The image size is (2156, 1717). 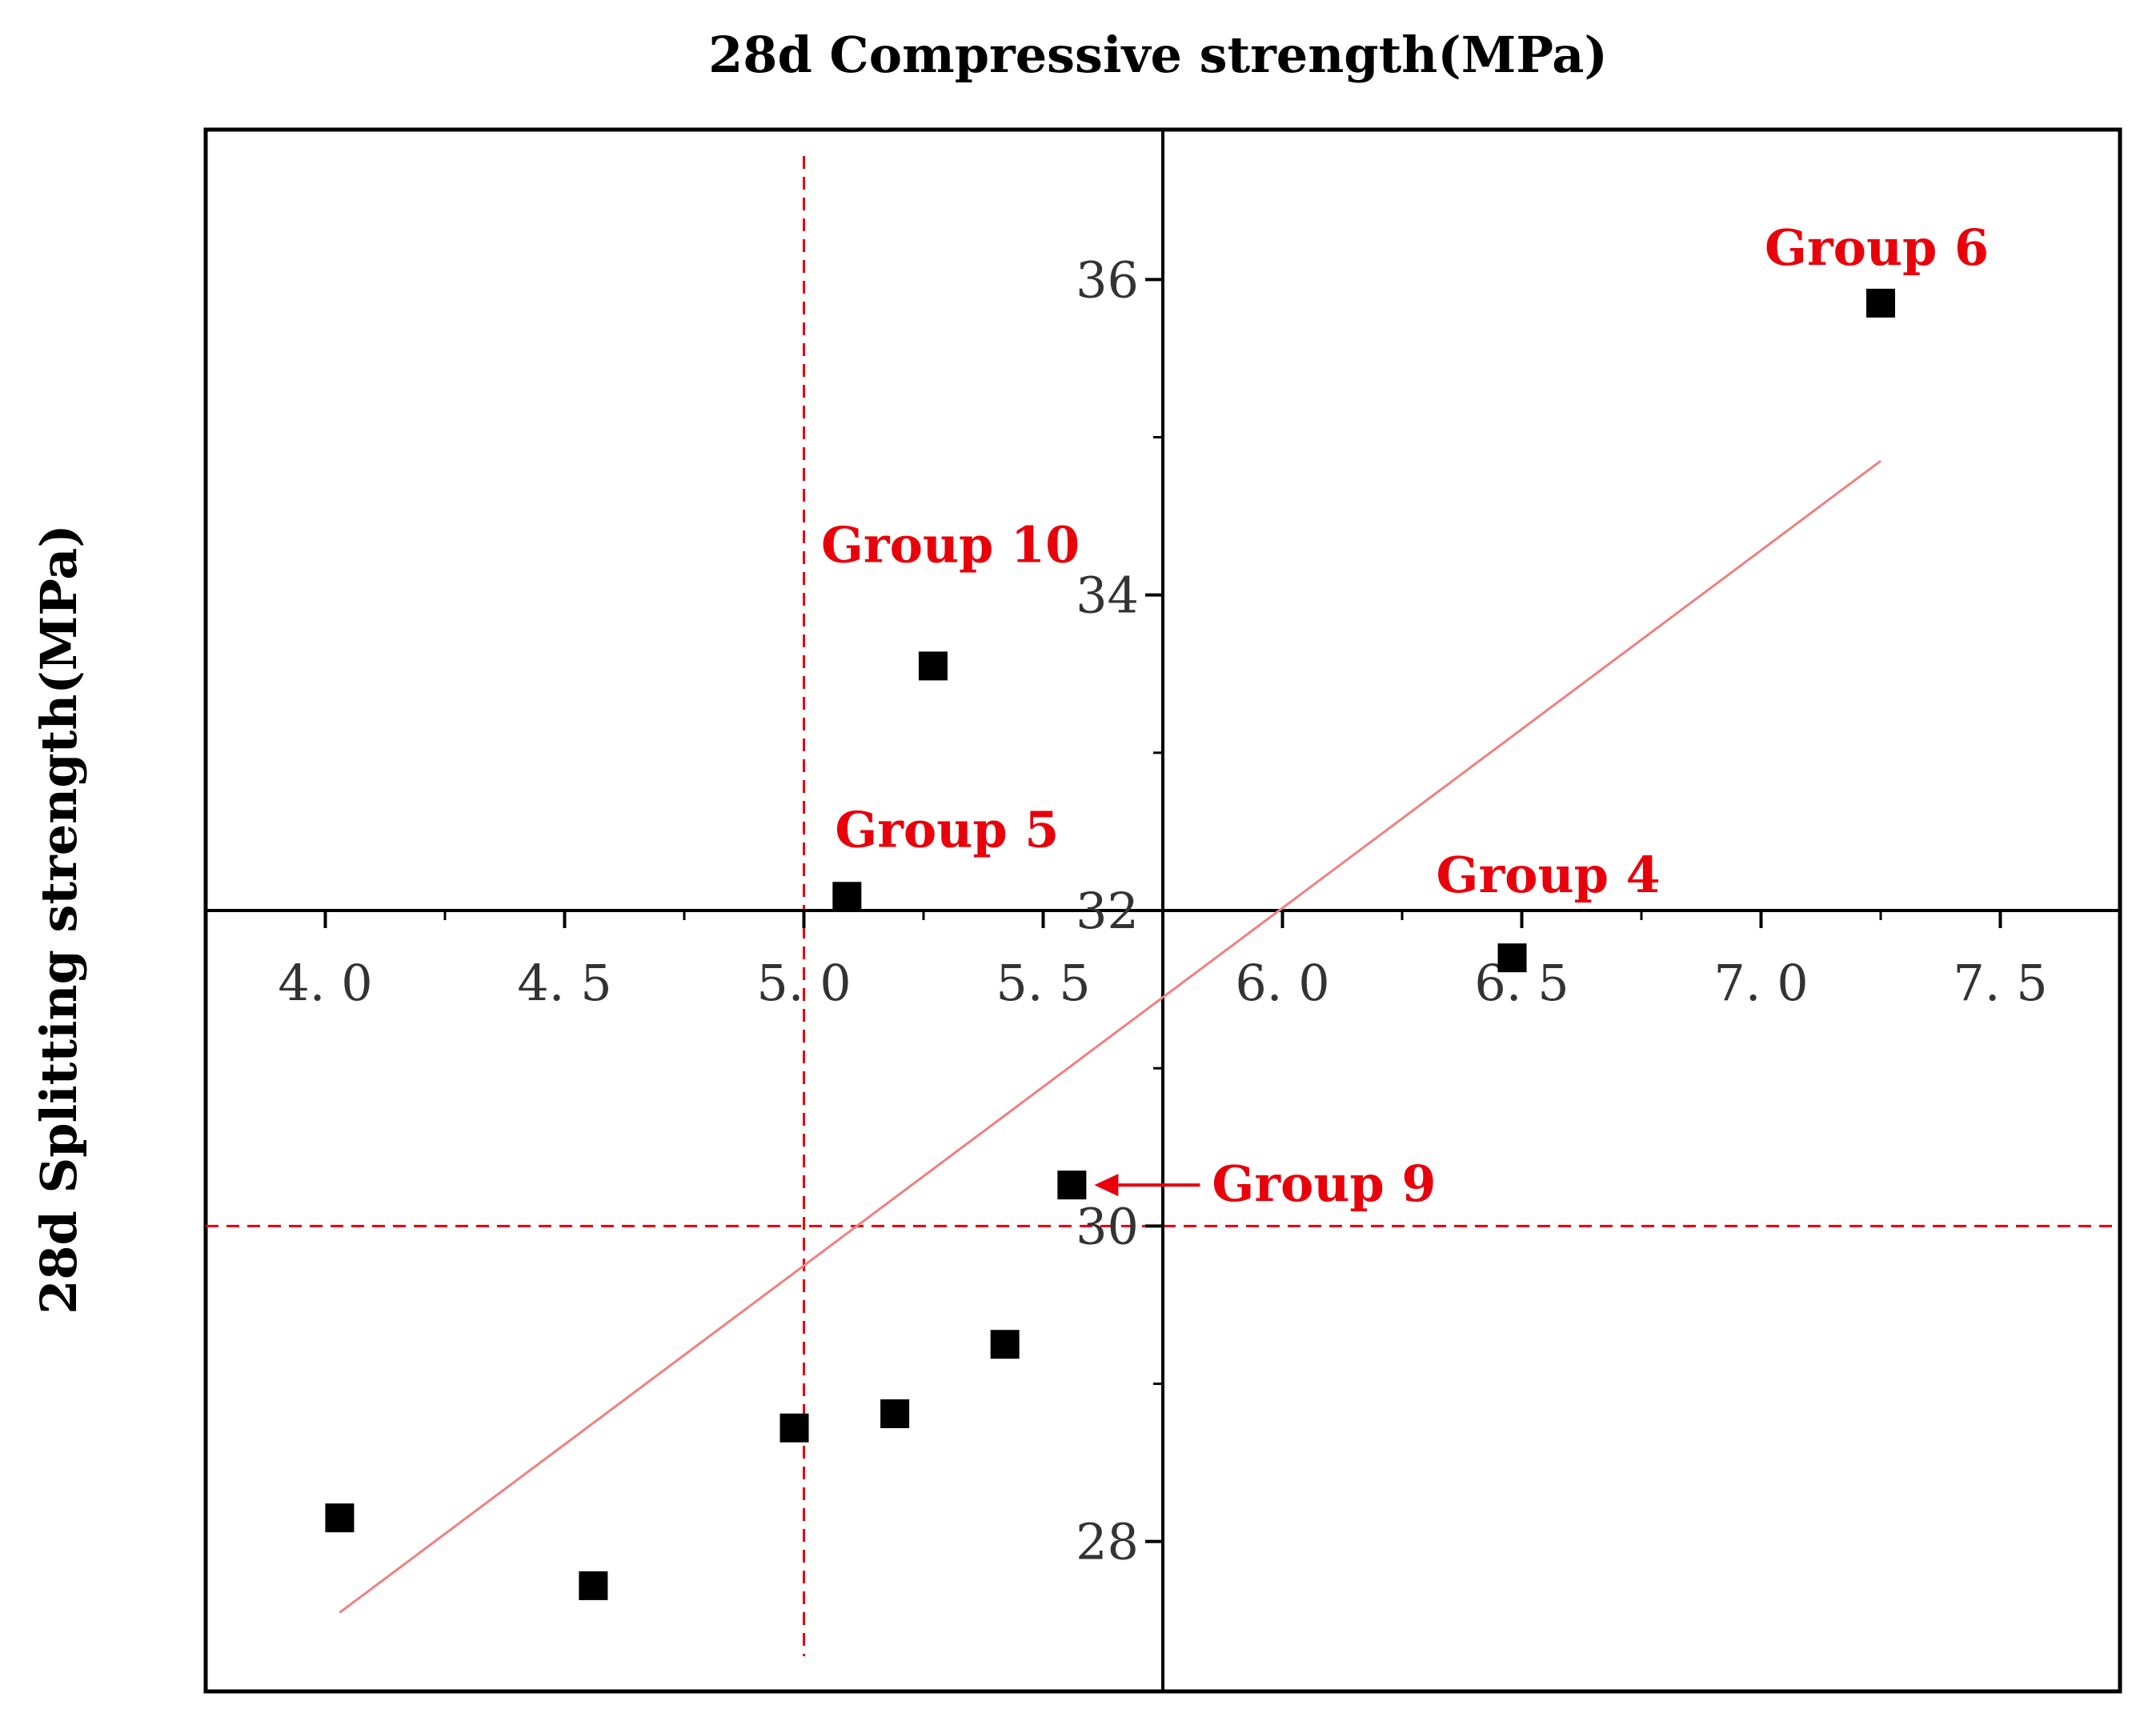 What do you see at coordinates (59, 919) in the screenshot?
I see `y-axis-label: 28d Splitting strength(MPa)` at bounding box center [59, 919].